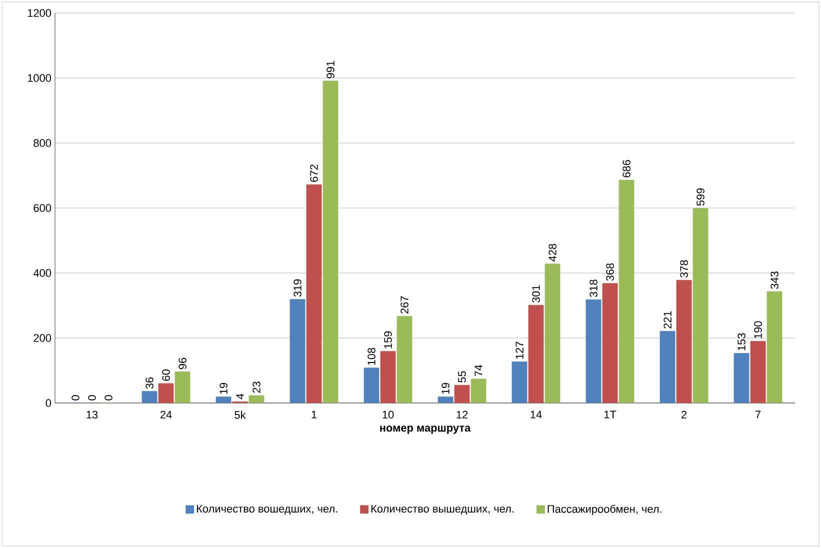 The width and height of the screenshot is (821, 548). What do you see at coordinates (462, 414) in the screenshot?
I see `x-tick-label: 12` at bounding box center [462, 414].